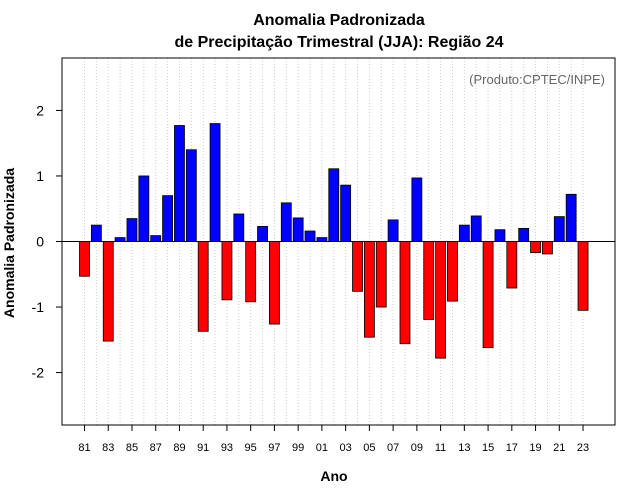 The image size is (640, 500). Describe the element at coordinates (251, 448) in the screenshot. I see `x-tick-label: 95` at that location.